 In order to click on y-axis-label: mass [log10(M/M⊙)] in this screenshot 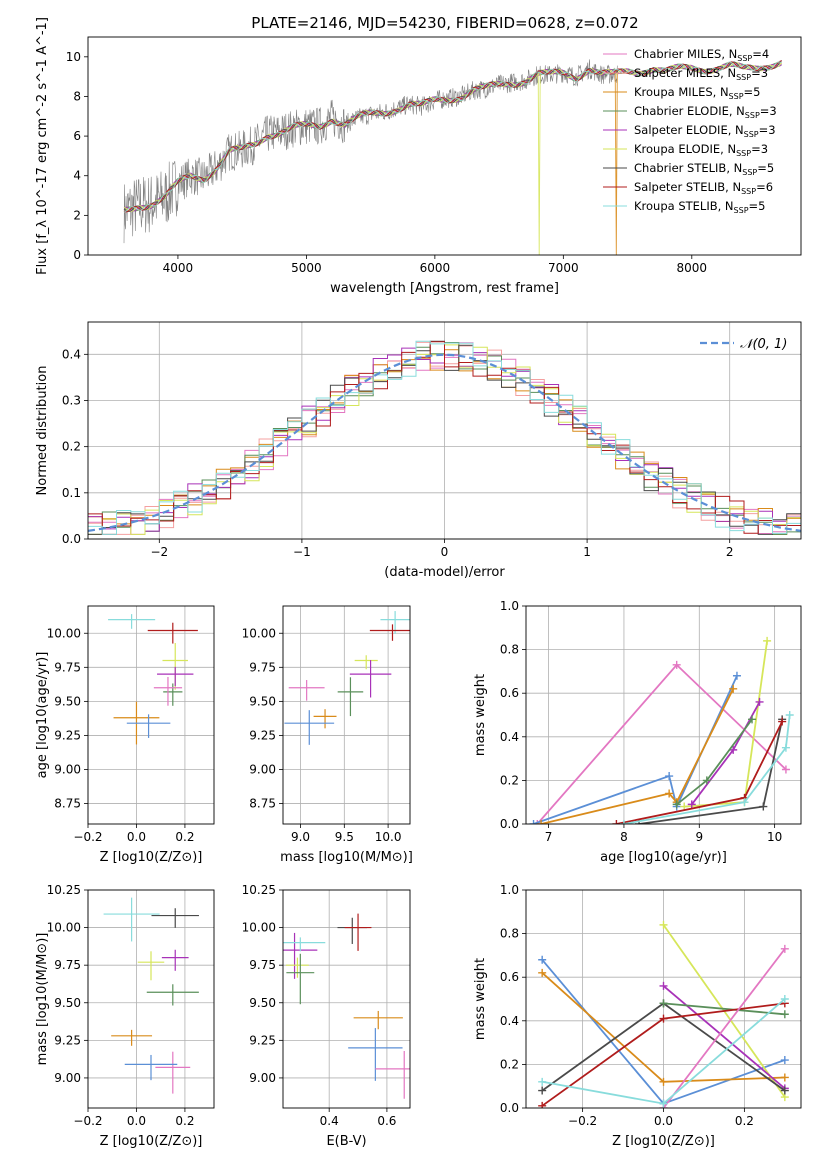, I will do `click(42, 999)`.